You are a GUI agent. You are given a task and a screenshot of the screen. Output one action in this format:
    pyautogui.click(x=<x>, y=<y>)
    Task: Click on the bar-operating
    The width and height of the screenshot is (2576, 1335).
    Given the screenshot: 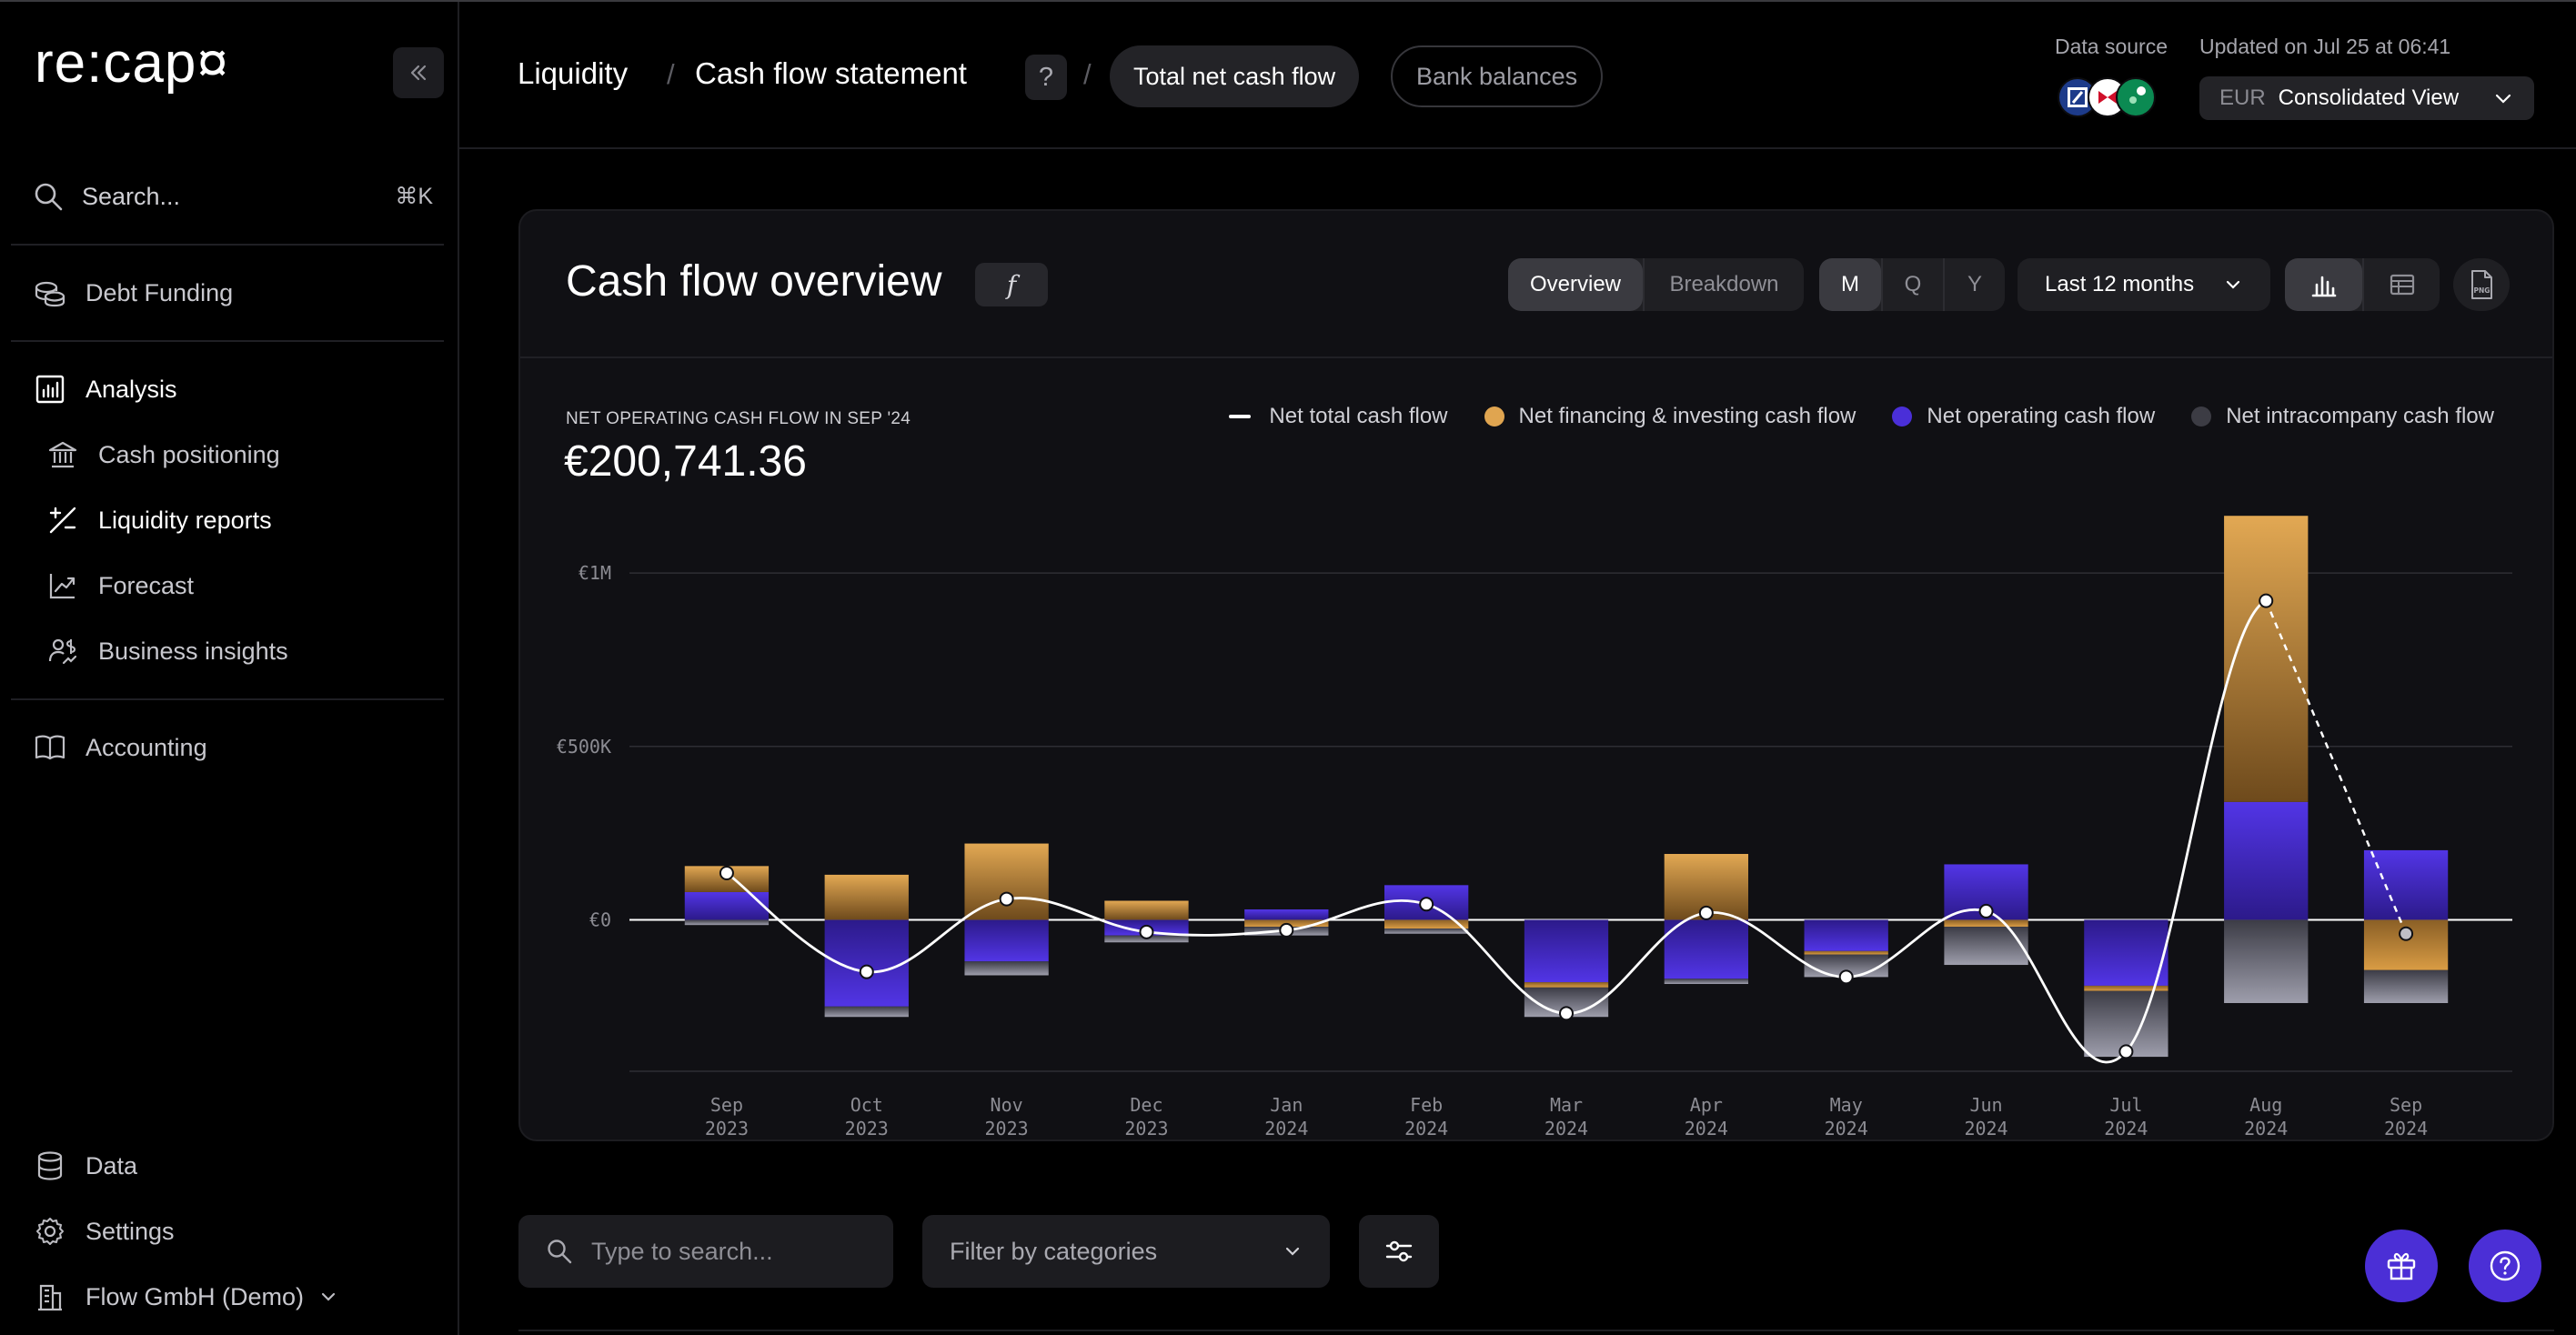 What is the action you would take?
    pyautogui.click(x=2266, y=861)
    